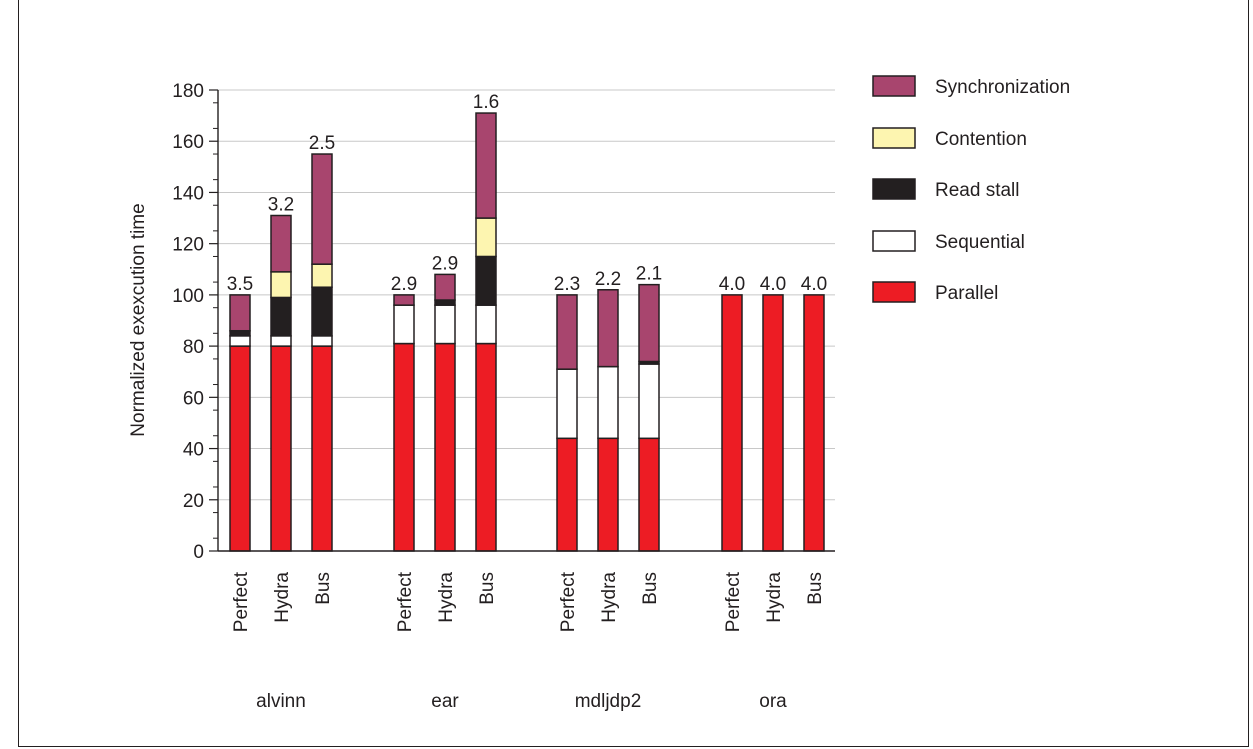 This screenshot has height=749, width=1253. What do you see at coordinates (608, 701) in the screenshot?
I see `group-label: mdljdp2` at bounding box center [608, 701].